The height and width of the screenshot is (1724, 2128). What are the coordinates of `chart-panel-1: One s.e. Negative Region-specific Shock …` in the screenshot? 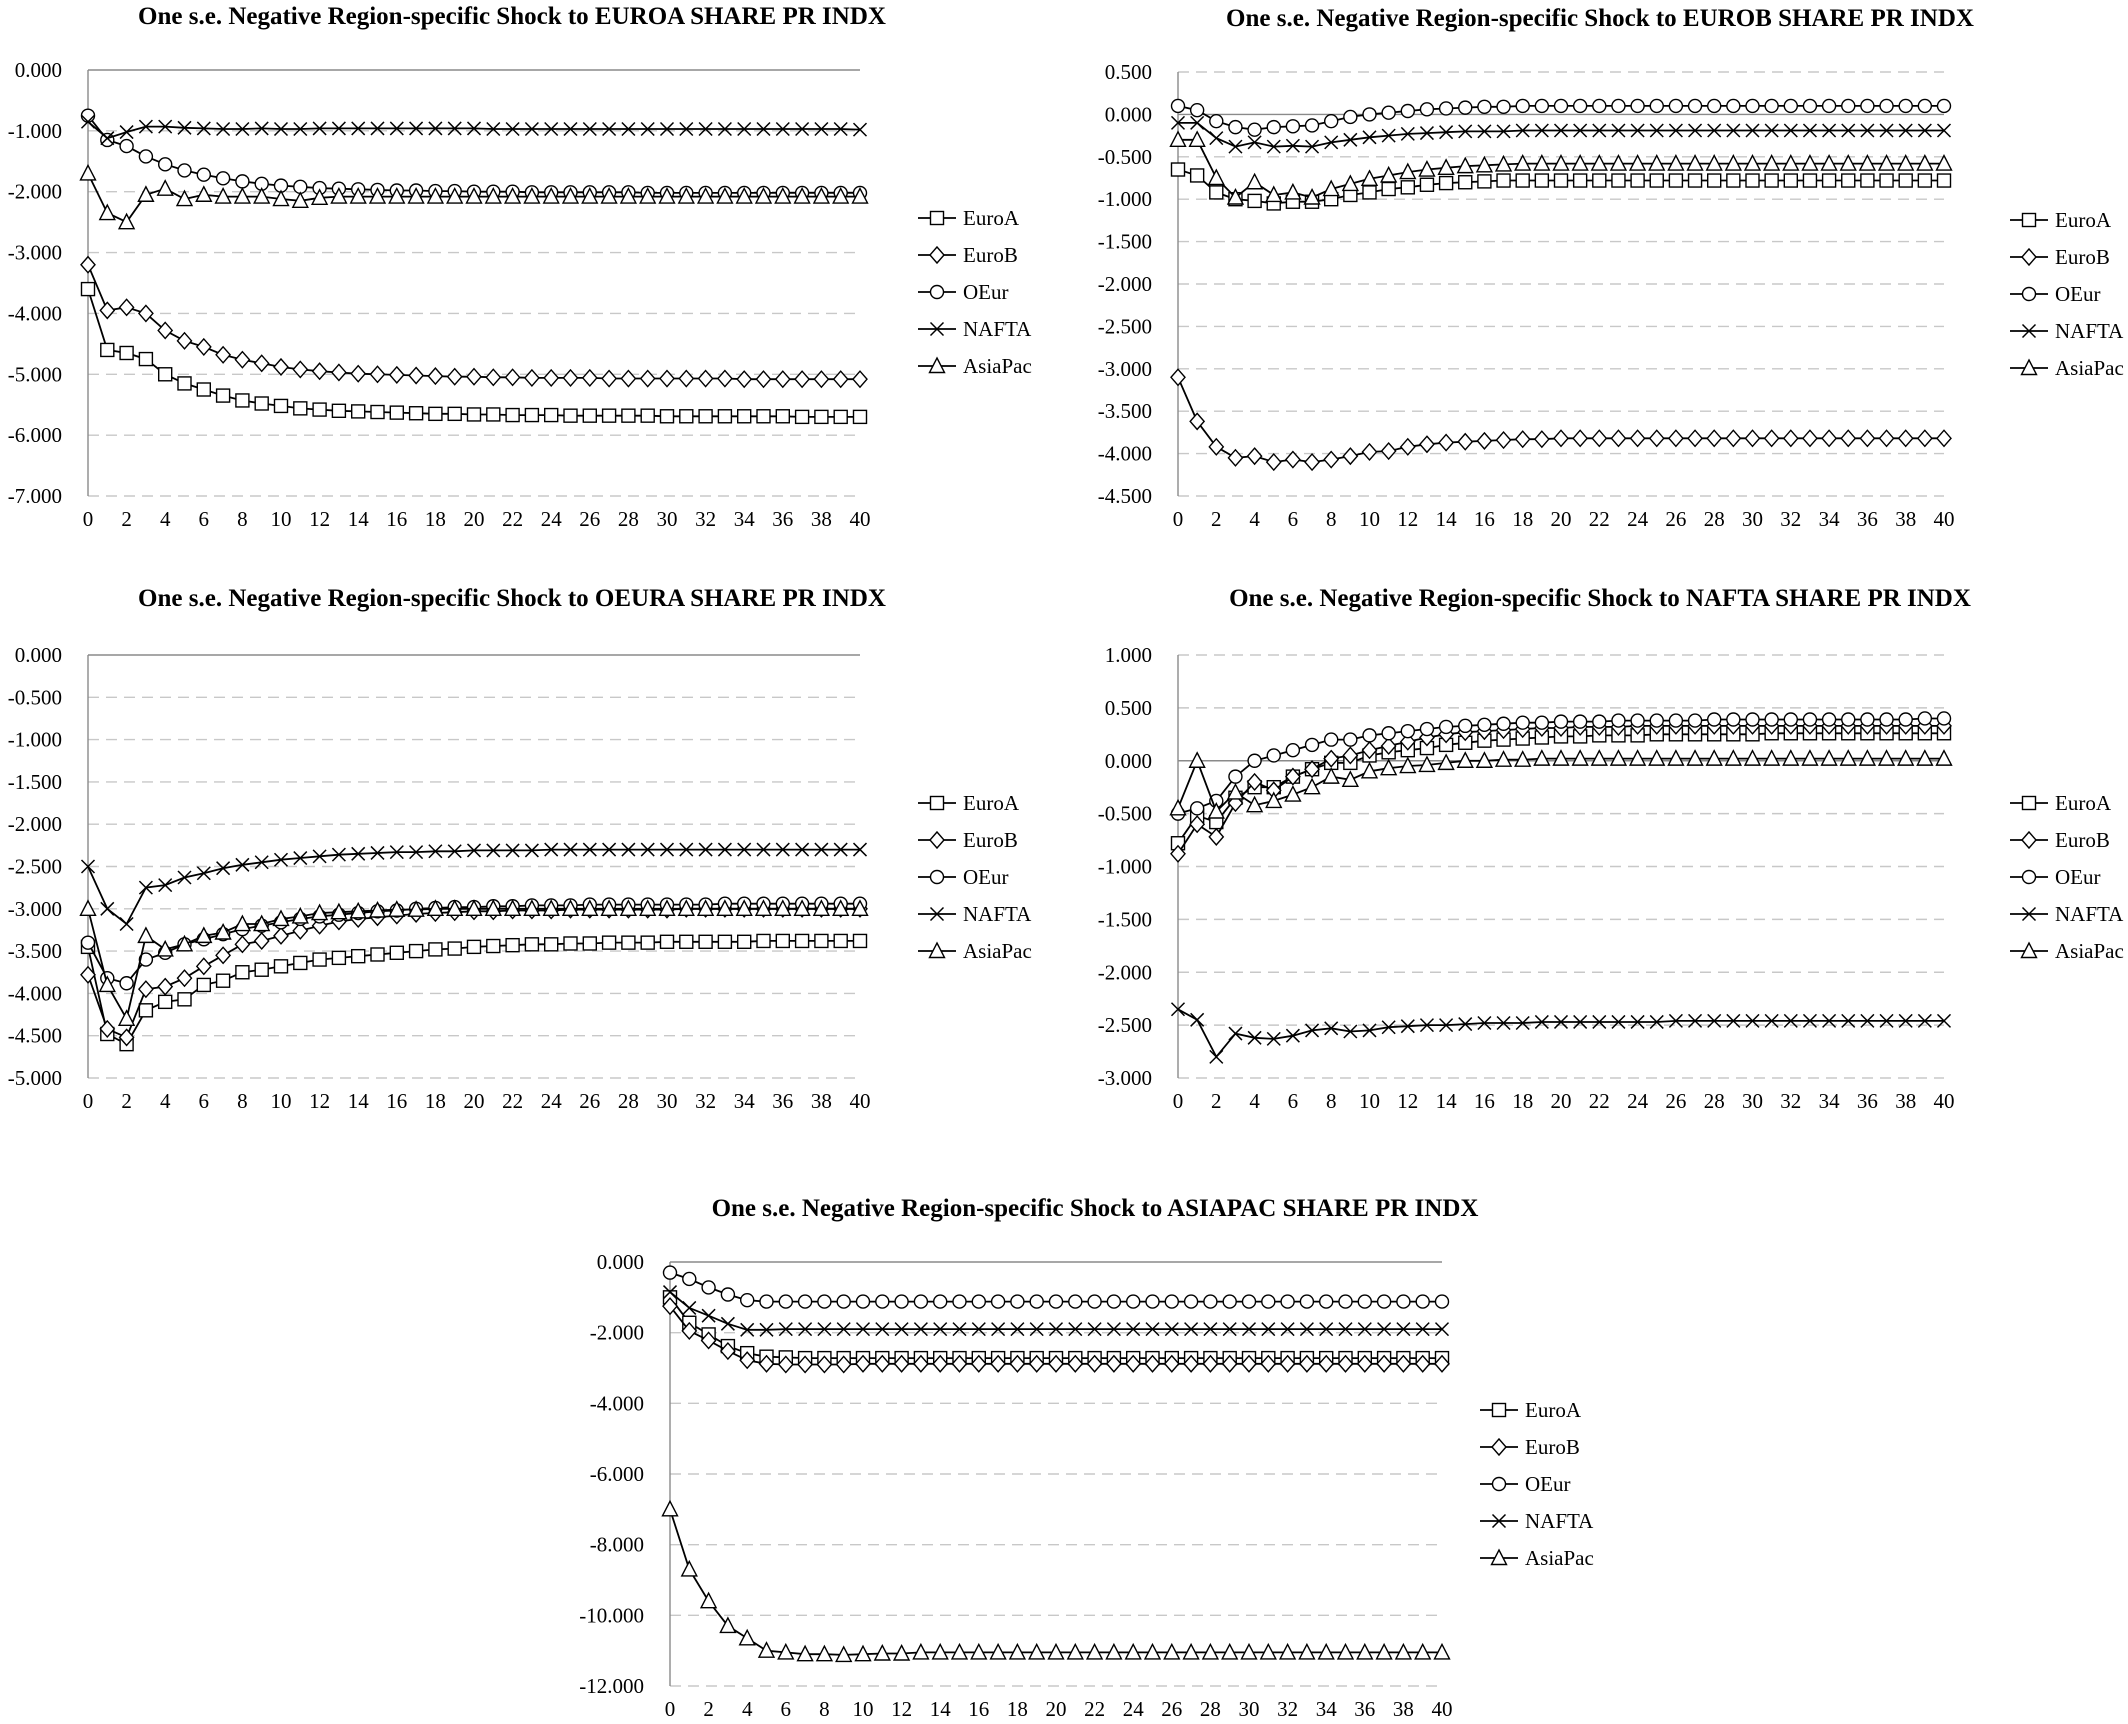 It's located at (520, 267).